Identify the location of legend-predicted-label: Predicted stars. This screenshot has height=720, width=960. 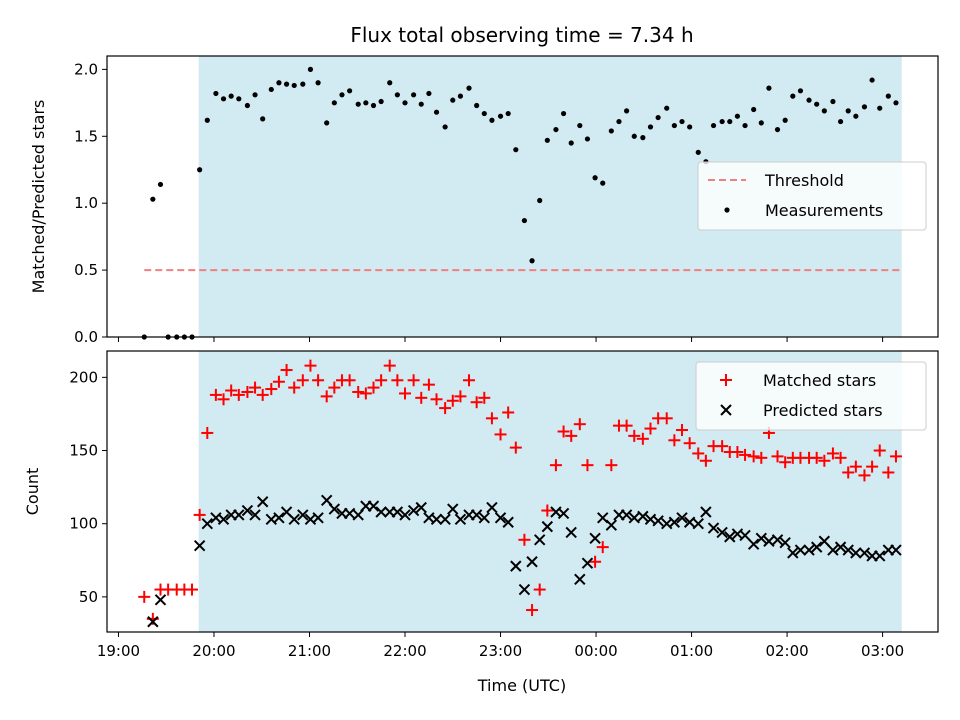
(823, 410).